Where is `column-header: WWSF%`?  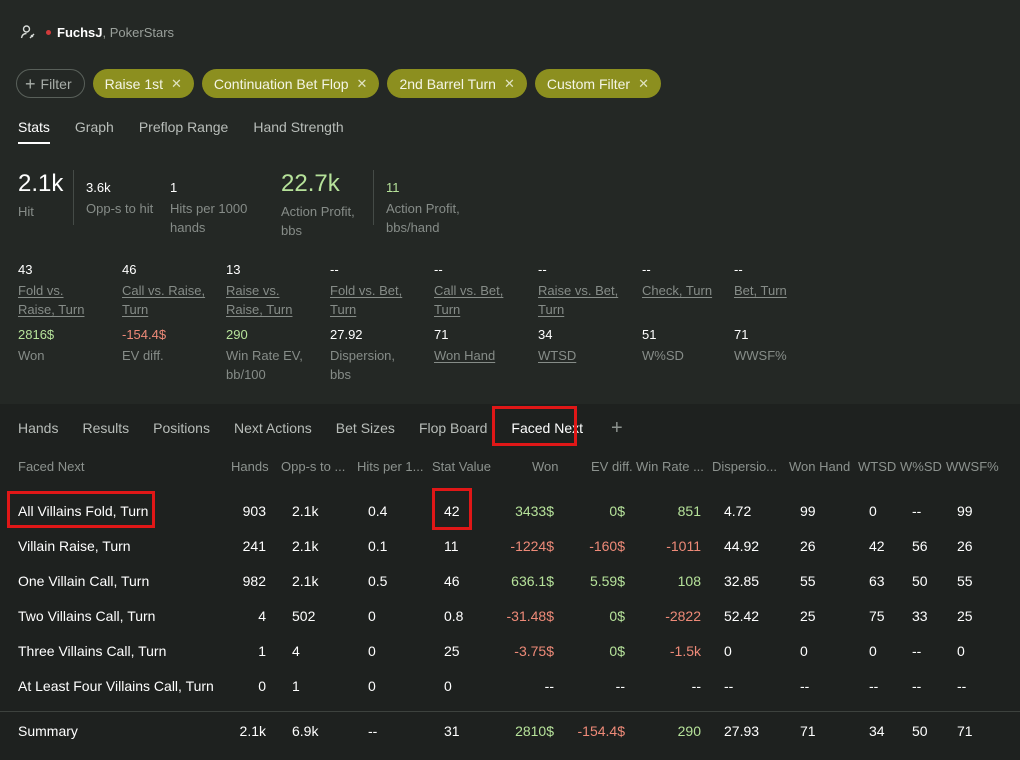
column-header: WWSF% is located at coordinates (972, 466).